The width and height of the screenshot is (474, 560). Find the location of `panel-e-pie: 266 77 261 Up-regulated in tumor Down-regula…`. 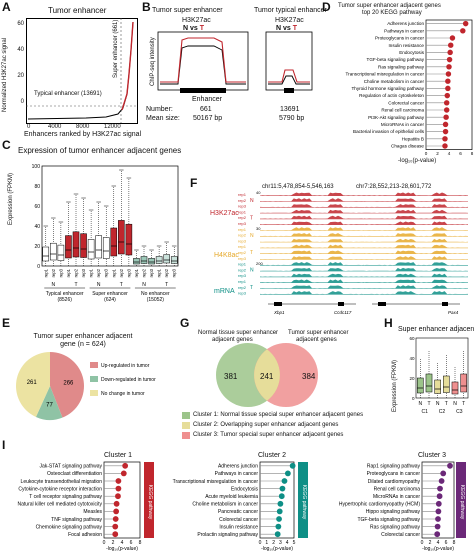

panel-e-pie: 266 77 261 Up-regulated in tumor Down-regula… is located at coordinates (86, 386).